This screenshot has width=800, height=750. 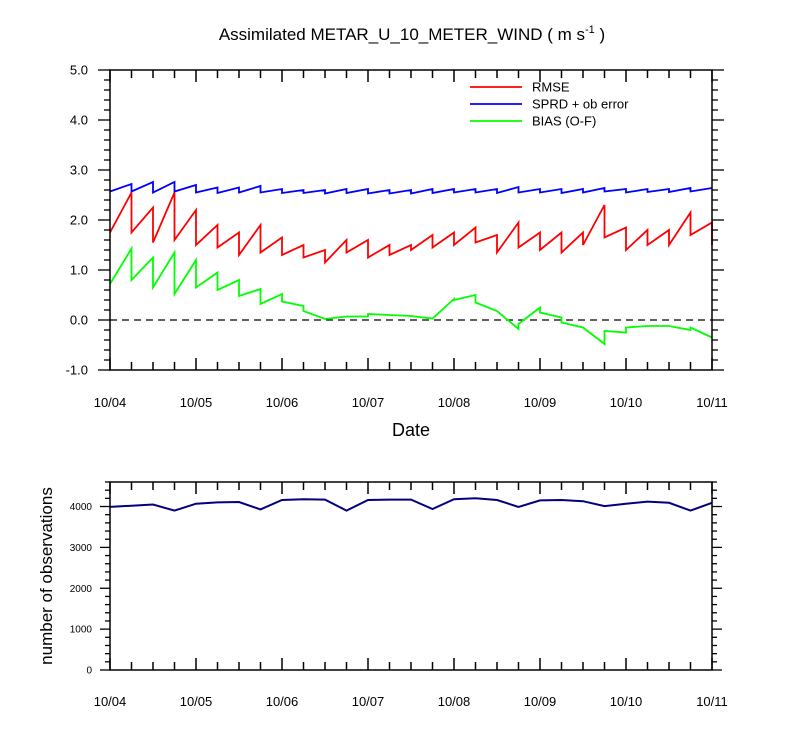 What do you see at coordinates (196, 402) in the screenshot?
I see `top-x-tick-label: 10/05` at bounding box center [196, 402].